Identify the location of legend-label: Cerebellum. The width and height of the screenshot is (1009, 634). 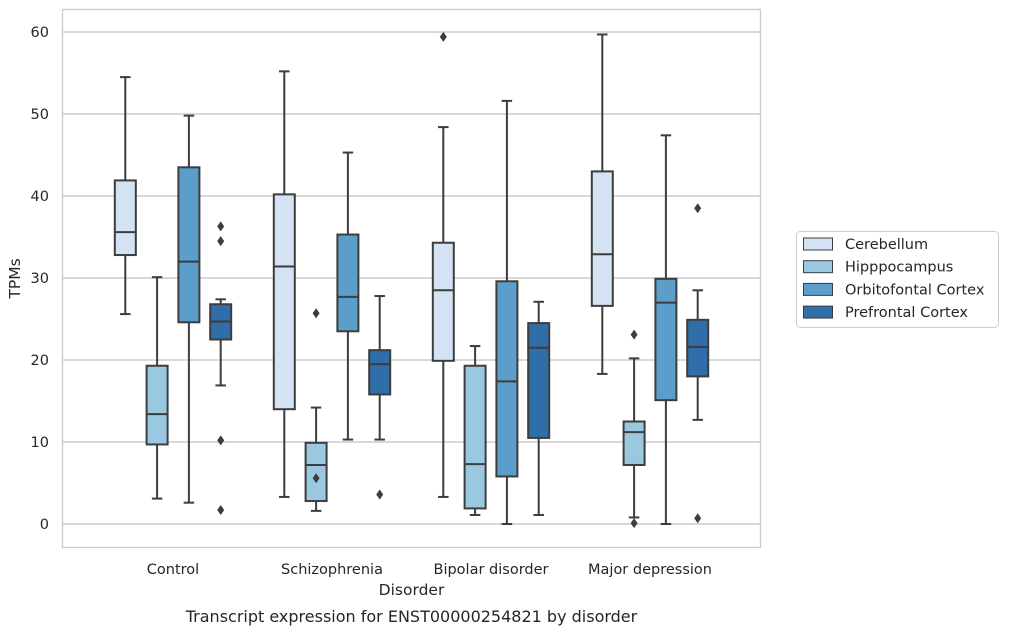
(886, 245).